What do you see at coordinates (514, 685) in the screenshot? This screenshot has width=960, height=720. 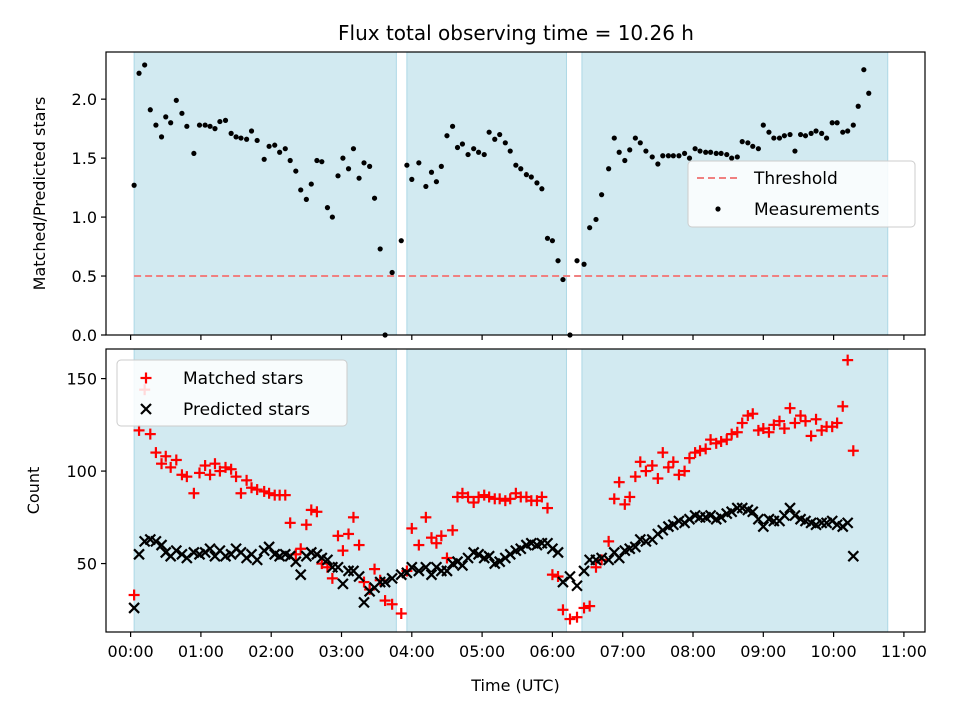 I see `x-axis-label: Time (UTC)` at bounding box center [514, 685].